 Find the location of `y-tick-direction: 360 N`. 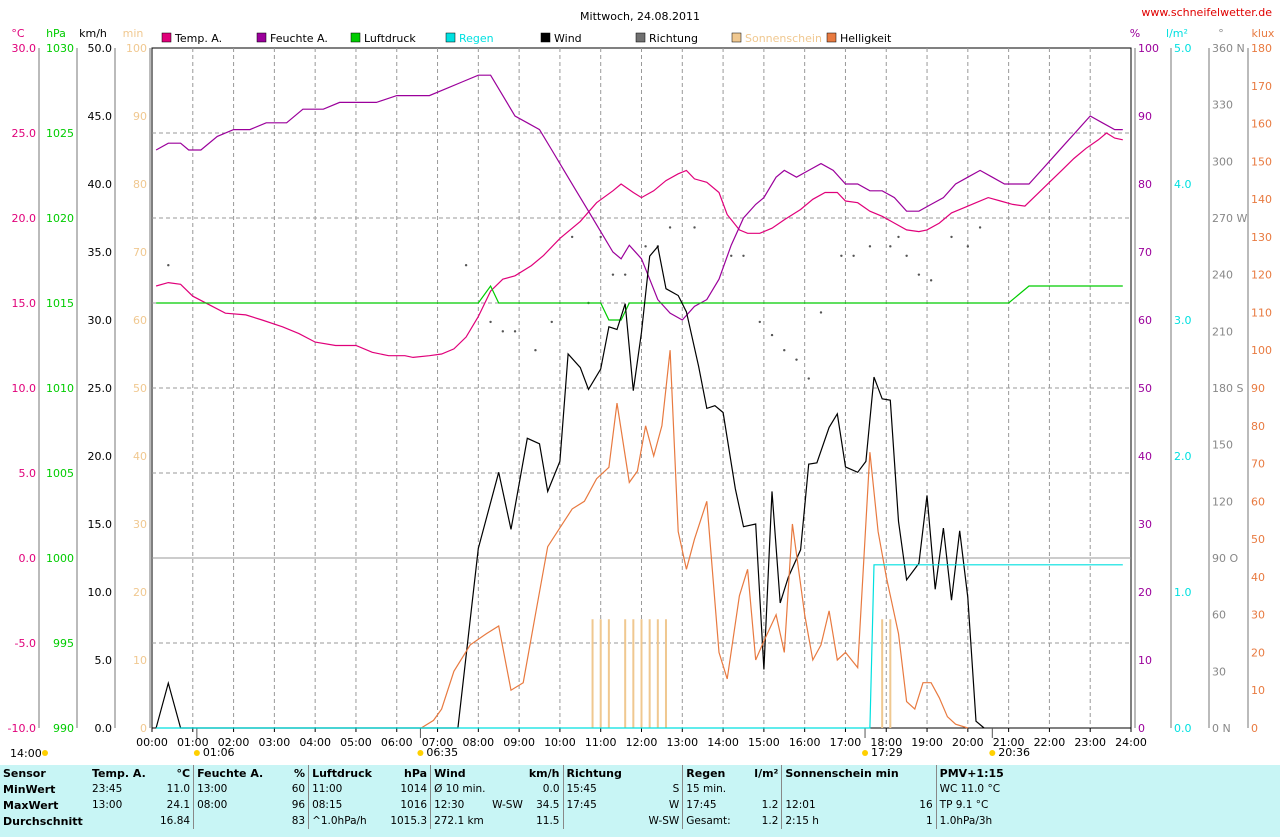

y-tick-direction: 360 N is located at coordinates (1228, 48).